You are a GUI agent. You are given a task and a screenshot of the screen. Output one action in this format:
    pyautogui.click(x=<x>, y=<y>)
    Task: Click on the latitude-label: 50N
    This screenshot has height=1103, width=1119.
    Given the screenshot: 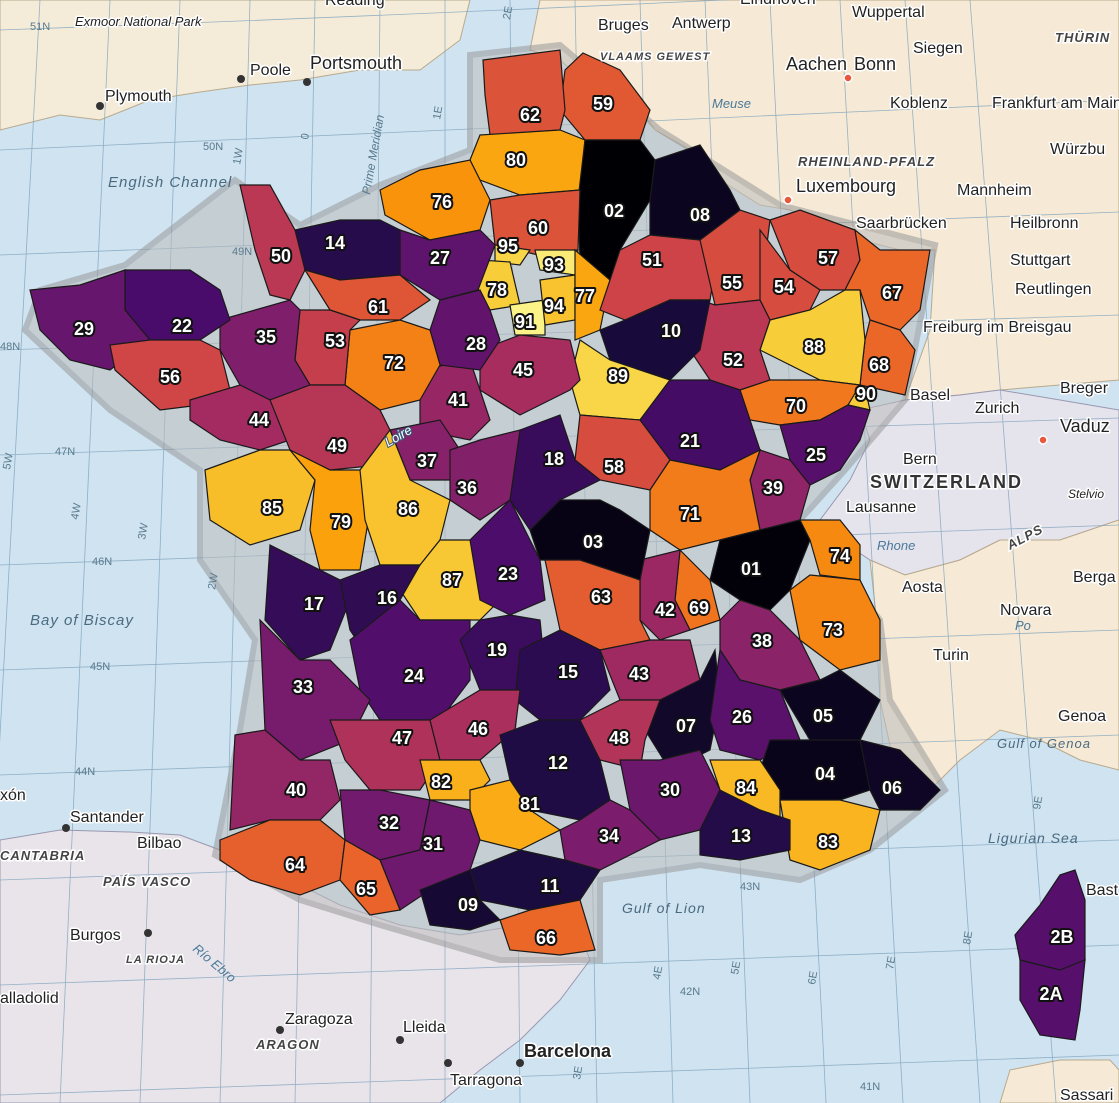 What is the action you would take?
    pyautogui.click(x=213, y=147)
    